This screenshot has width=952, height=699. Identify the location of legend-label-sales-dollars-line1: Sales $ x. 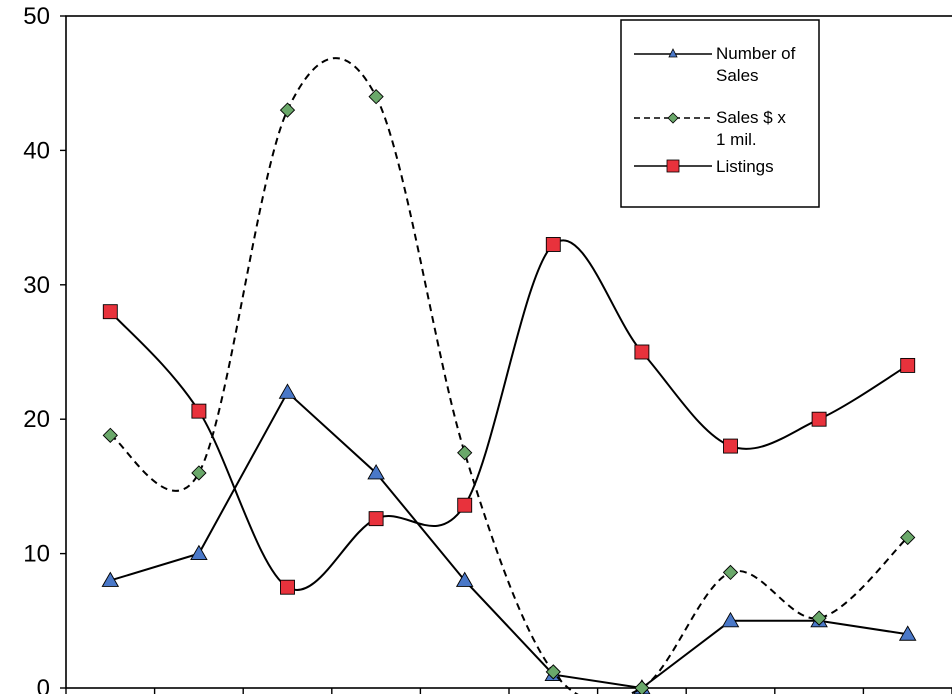
(751, 117).